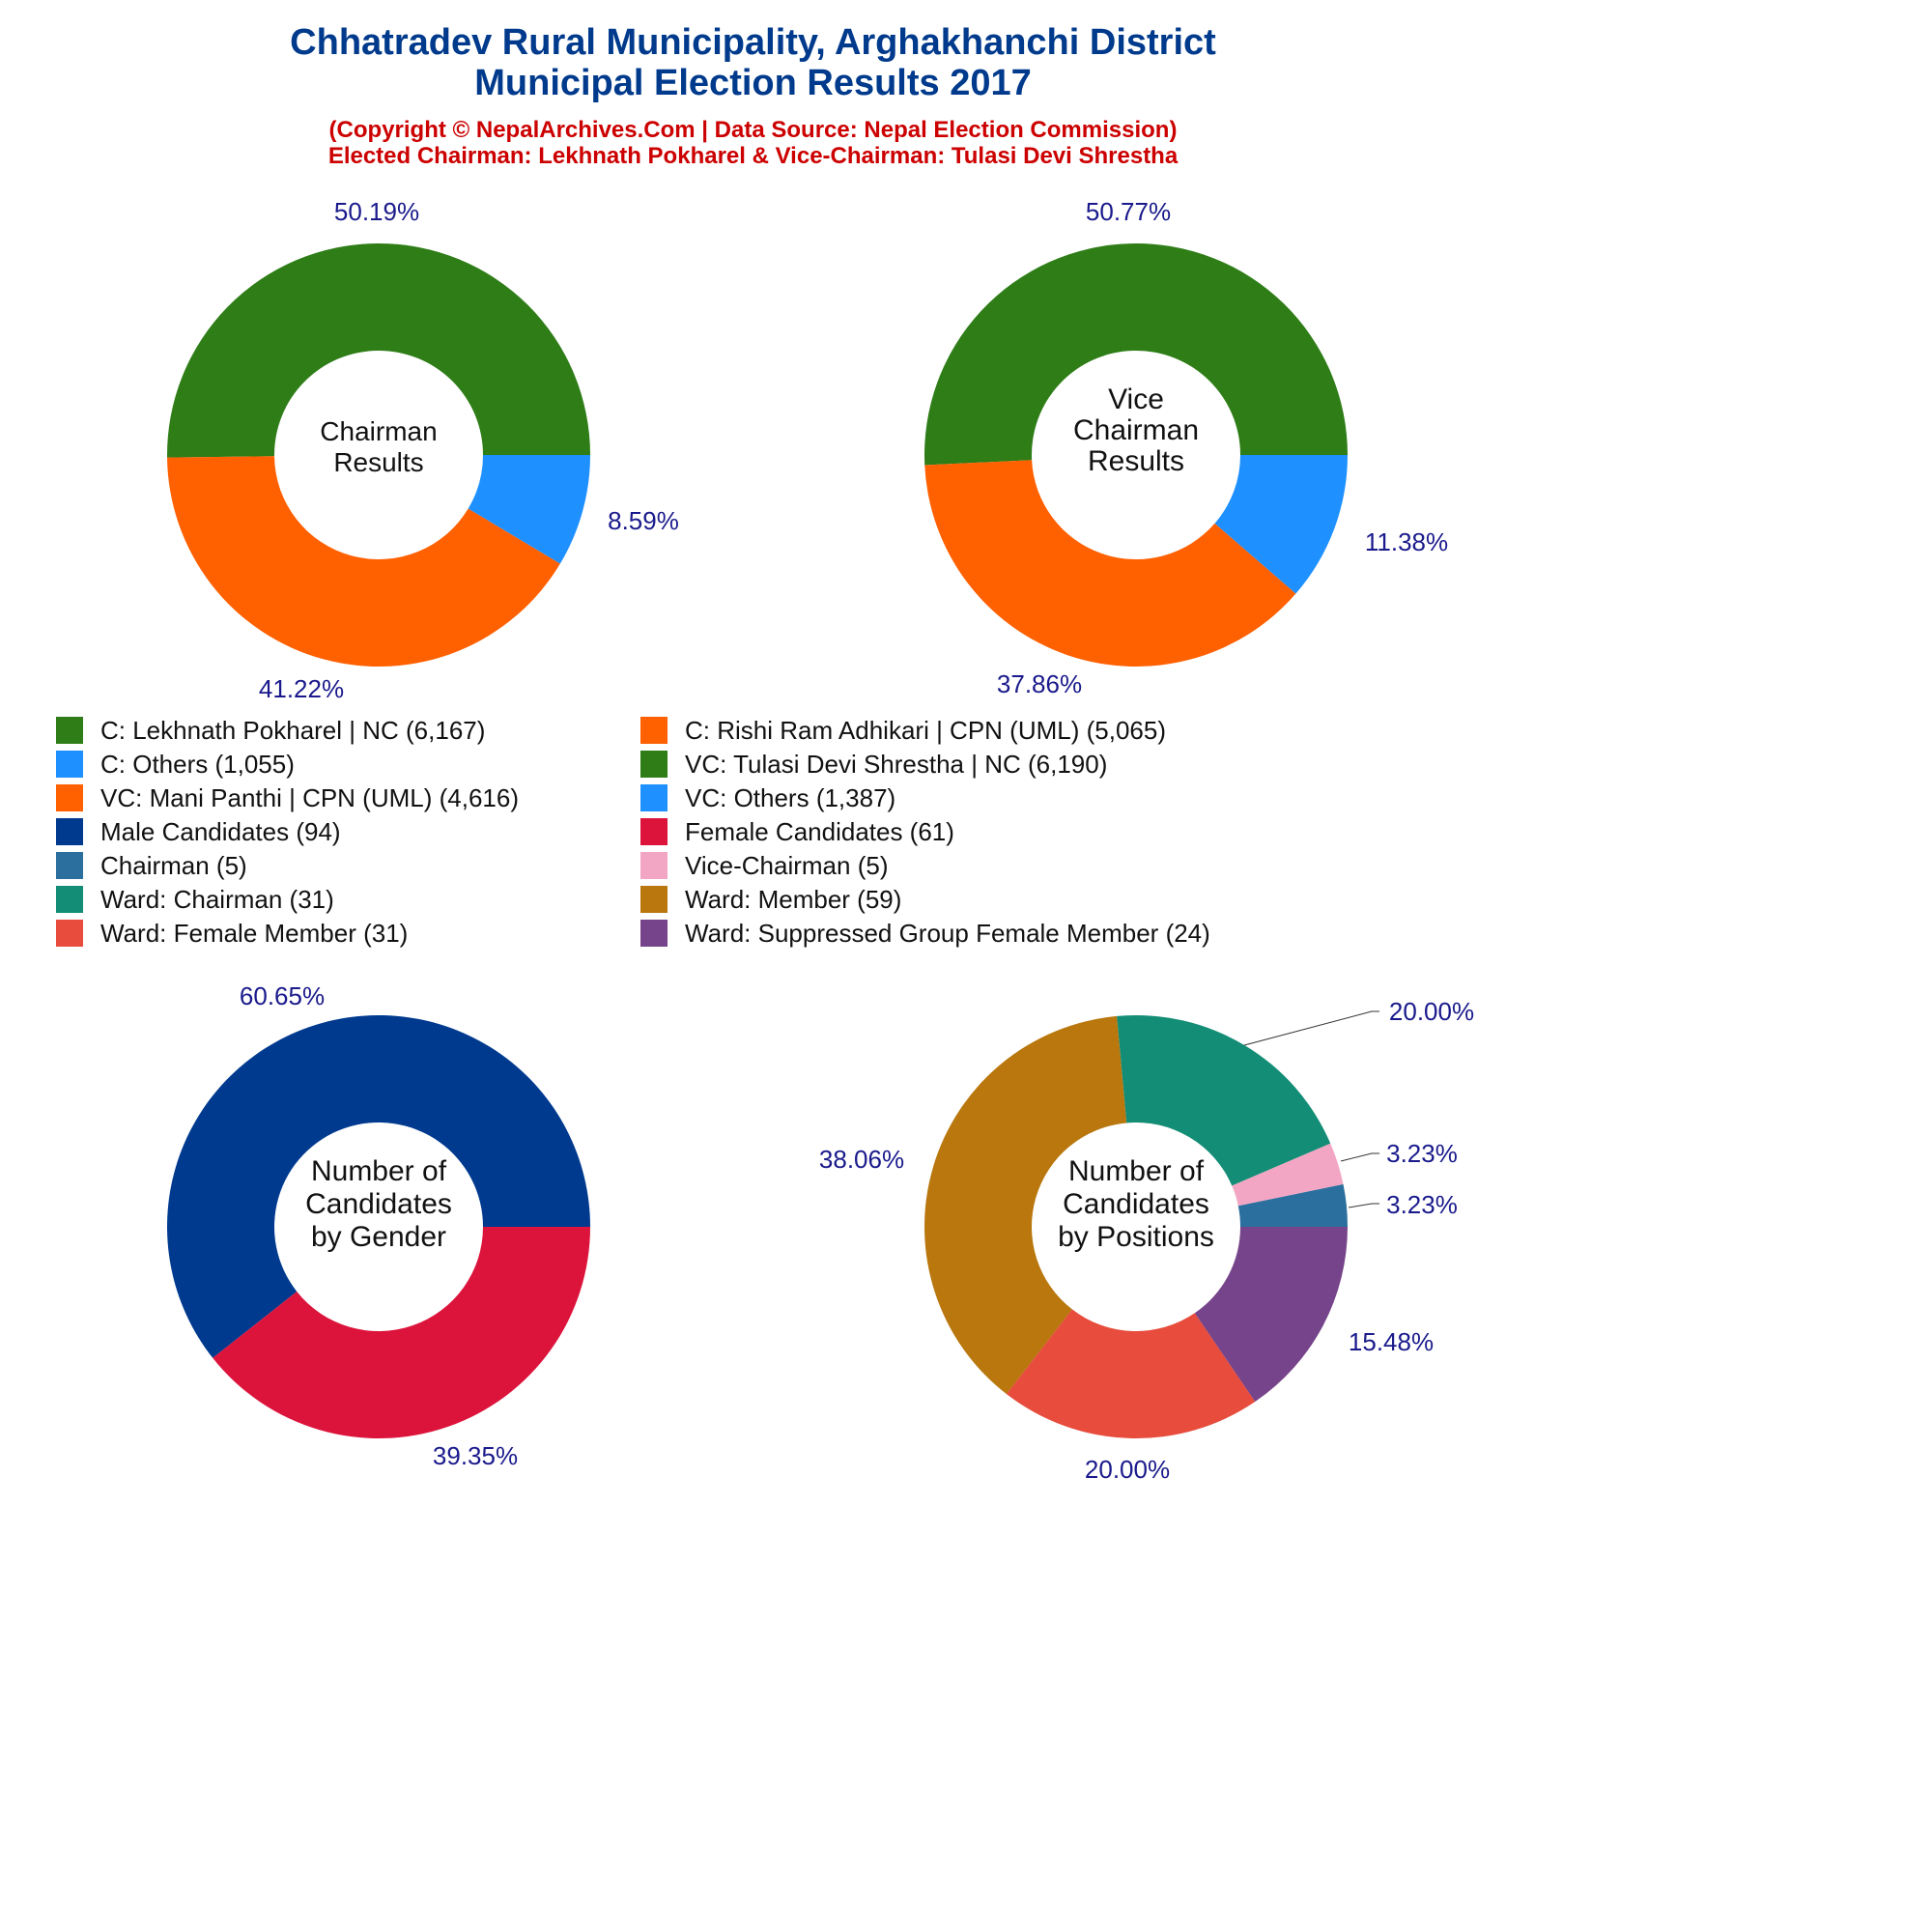 The width and height of the screenshot is (1932, 1932). I want to click on legend-item: Chairman (5), so click(151, 865).